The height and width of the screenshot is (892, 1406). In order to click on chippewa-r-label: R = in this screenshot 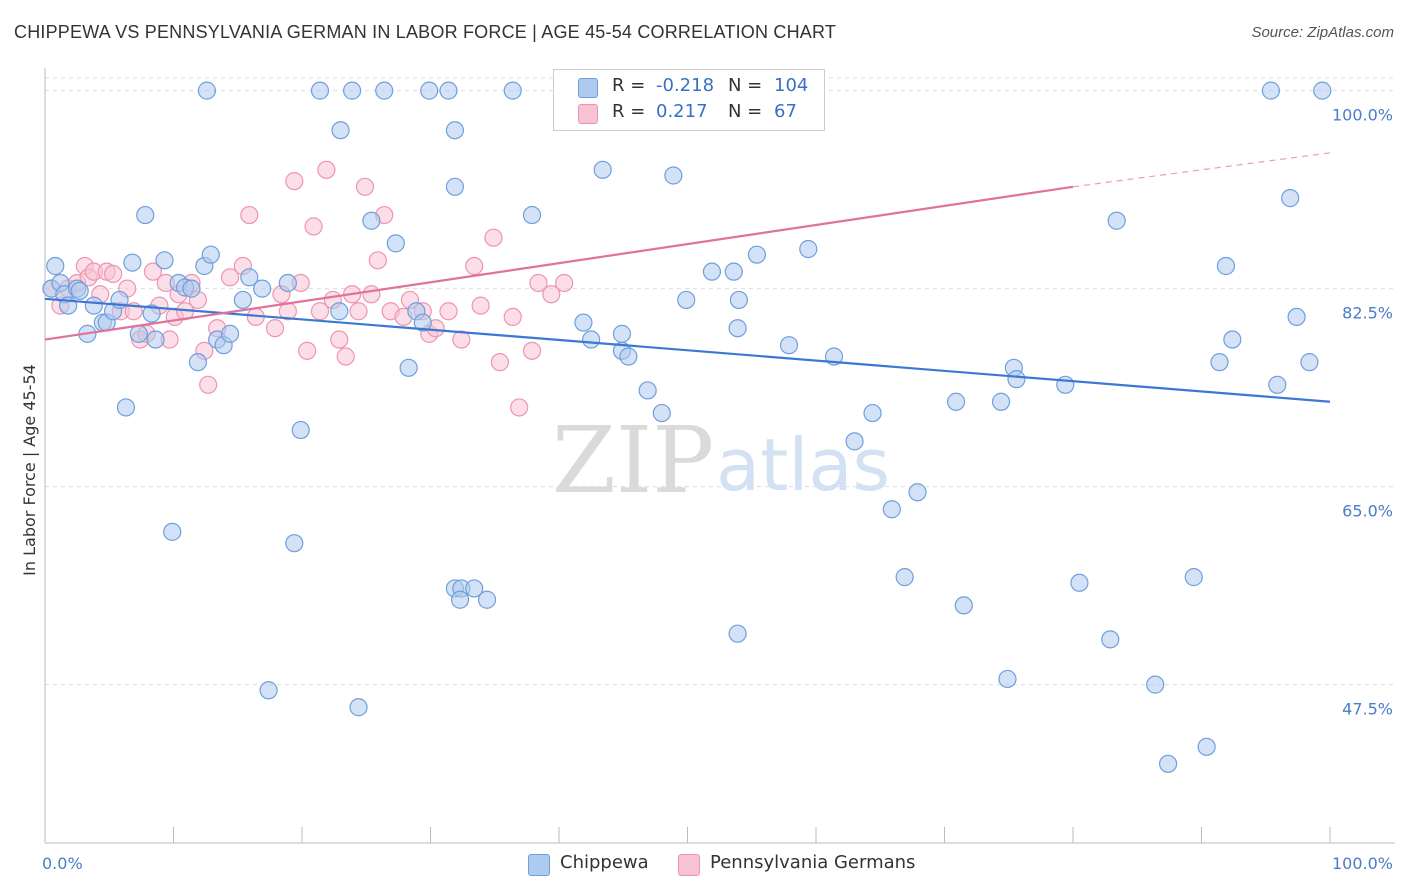, I will do `click(629, 85)`.